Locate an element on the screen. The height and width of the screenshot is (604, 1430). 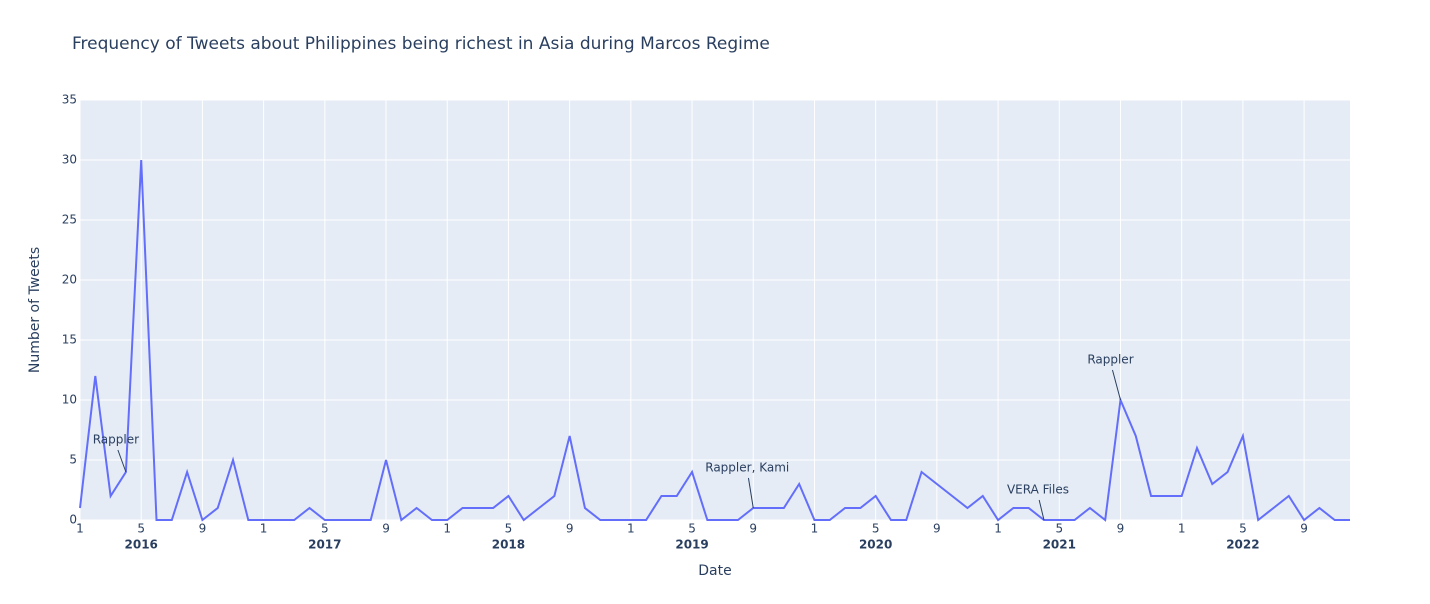
x-year-label: 2017 is located at coordinates (324, 545).